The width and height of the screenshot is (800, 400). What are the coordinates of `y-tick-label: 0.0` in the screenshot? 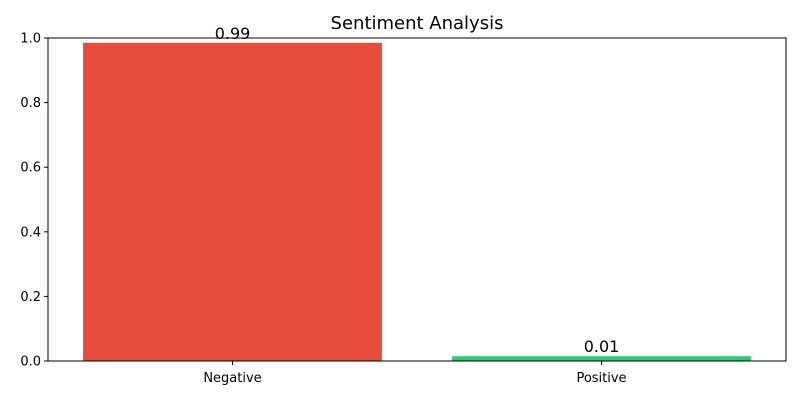 It's located at (30, 362).